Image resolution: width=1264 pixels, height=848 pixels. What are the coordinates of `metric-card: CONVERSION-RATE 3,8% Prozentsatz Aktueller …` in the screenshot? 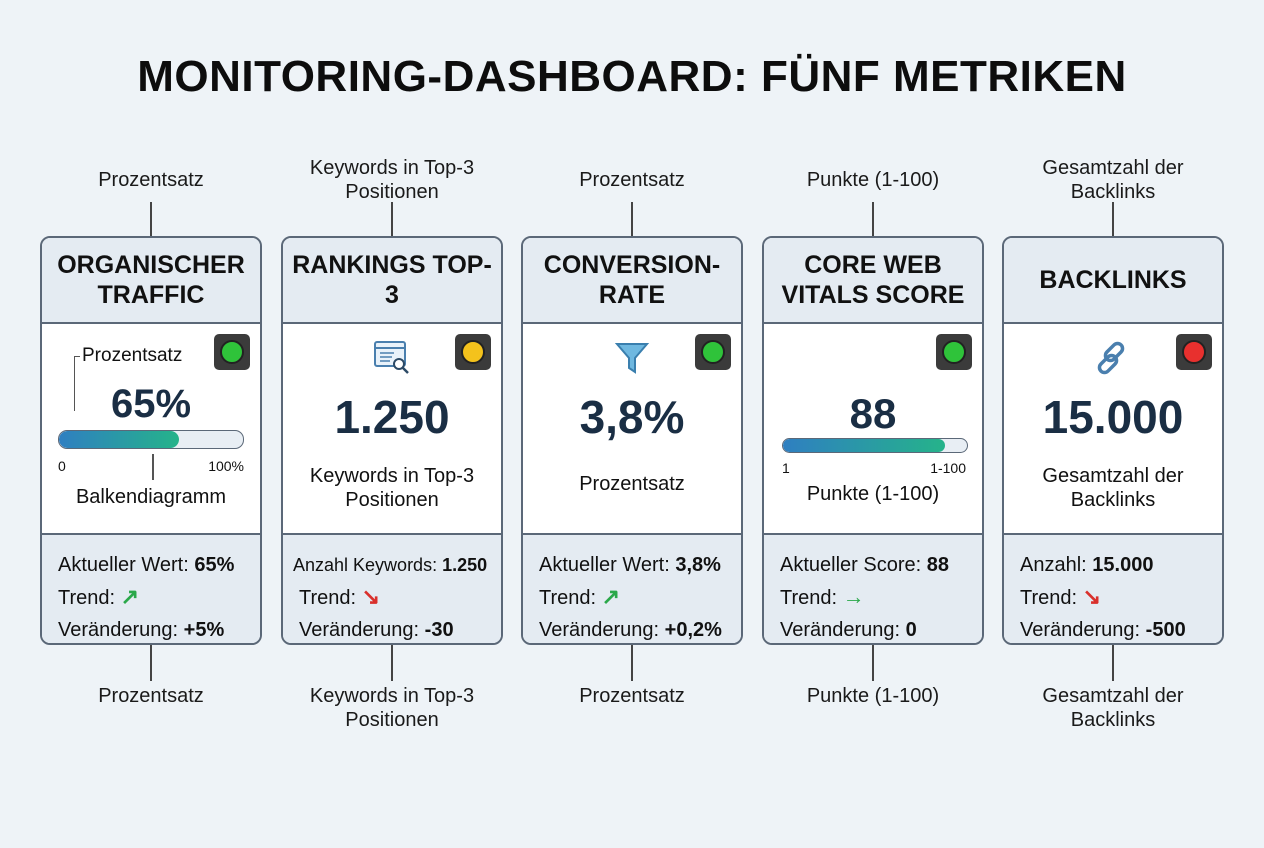 It's located at (632, 440).